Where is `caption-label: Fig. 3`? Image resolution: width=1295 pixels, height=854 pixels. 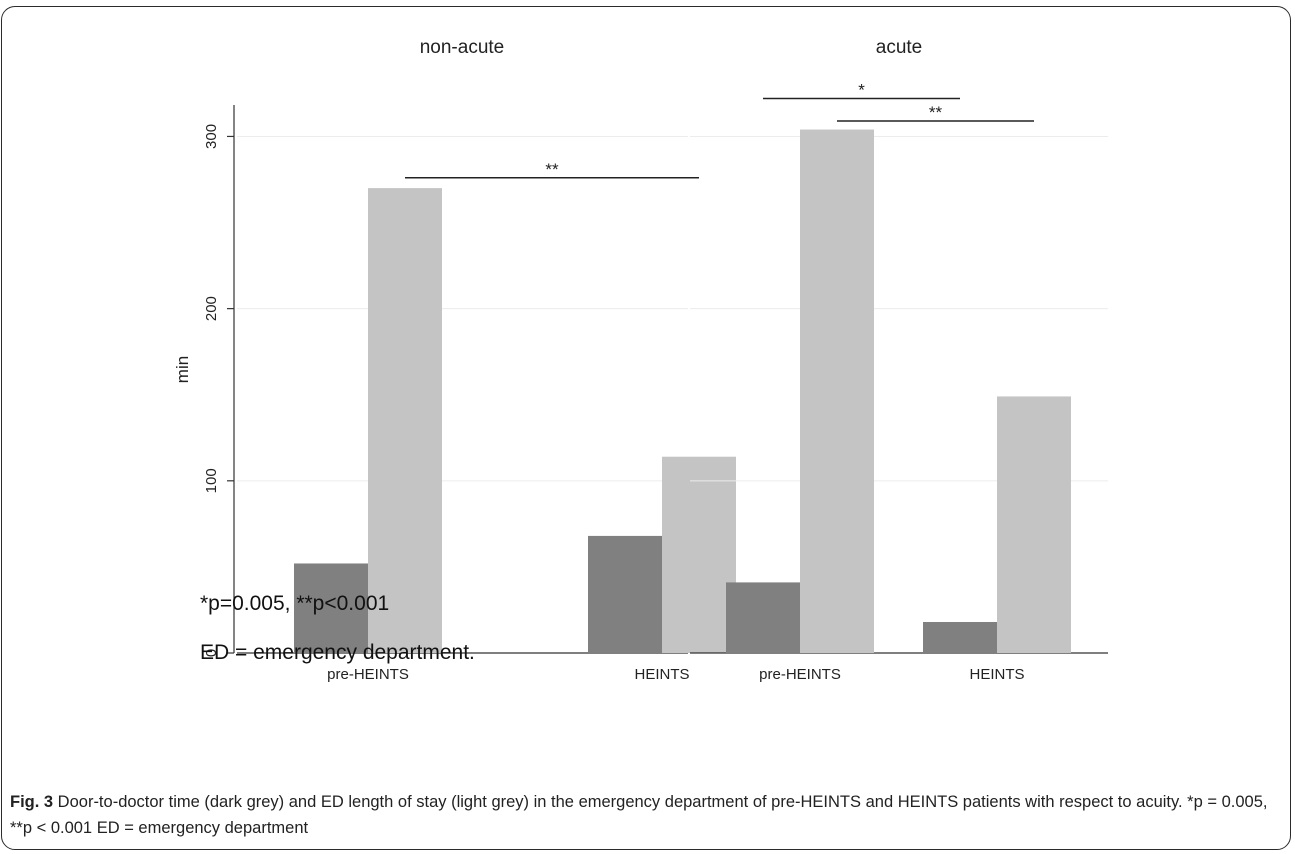 caption-label: Fig. 3 is located at coordinates (32, 802).